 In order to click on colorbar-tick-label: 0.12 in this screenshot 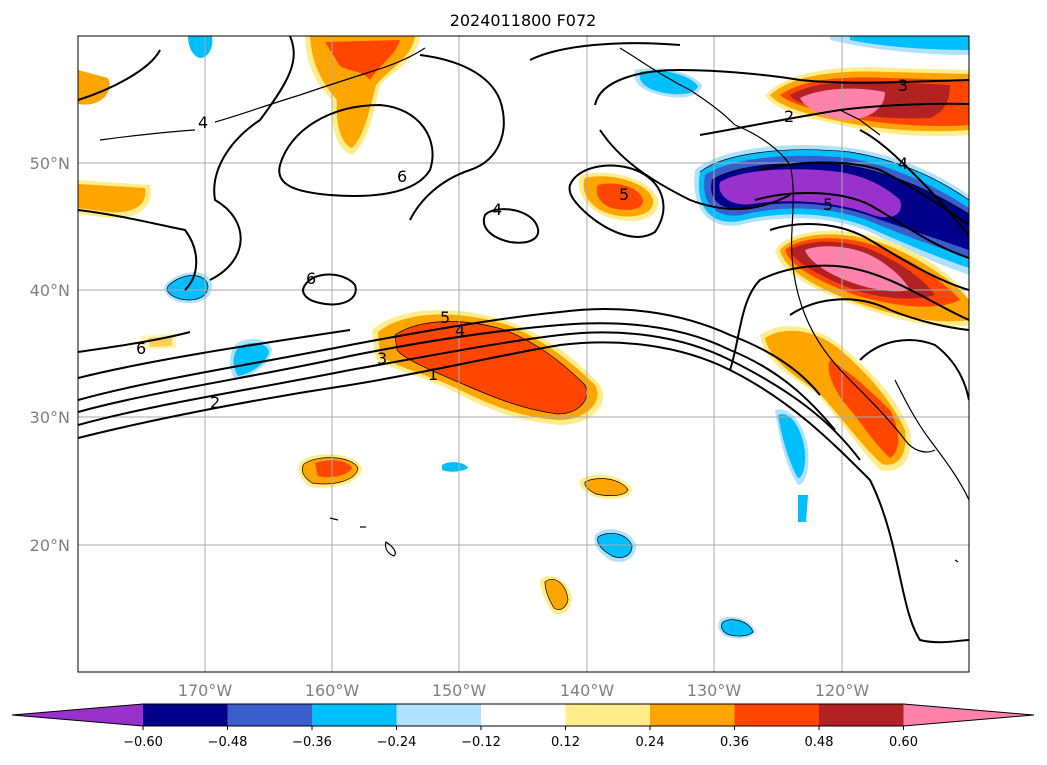, I will do `click(565, 742)`.